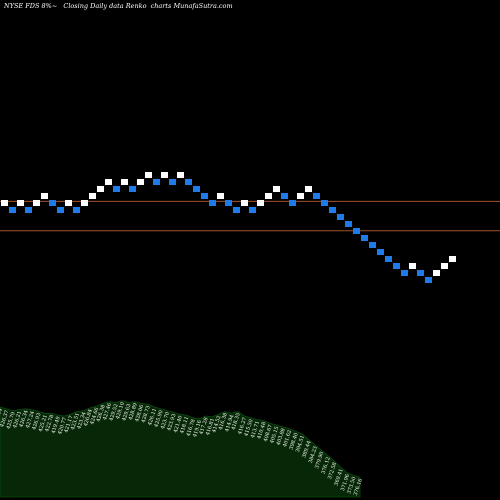 Image resolution: width=500 pixels, height=500 pixels. What do you see at coordinates (5, 419) in the screenshot?
I see `volume-label: 426.37` at bounding box center [5, 419].